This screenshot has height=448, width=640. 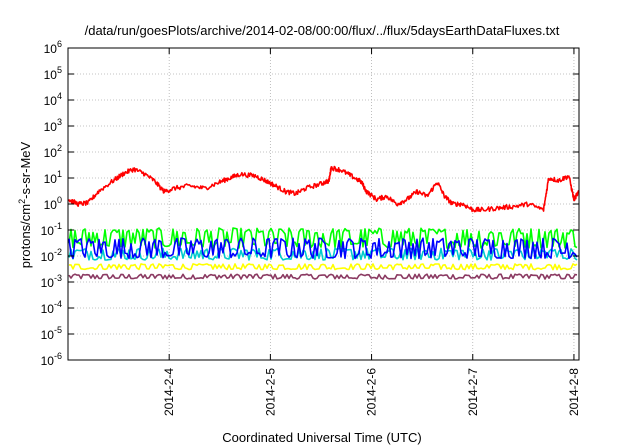 What do you see at coordinates (53, 125) in the screenshot?
I see `y-tick-label: 10³` at bounding box center [53, 125].